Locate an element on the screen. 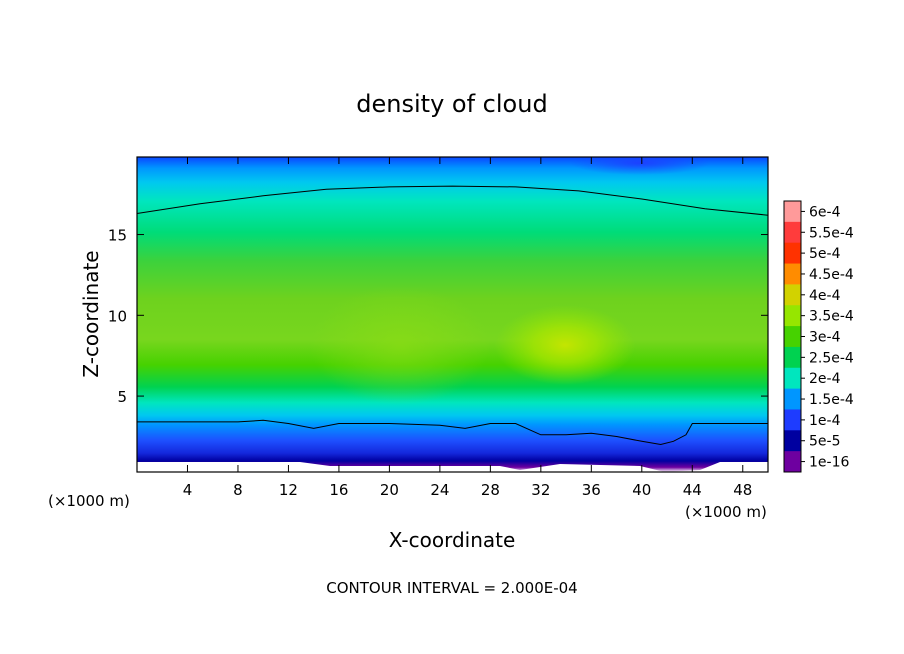  x-unit-label-left: (×1000 m) is located at coordinates (89, 501).